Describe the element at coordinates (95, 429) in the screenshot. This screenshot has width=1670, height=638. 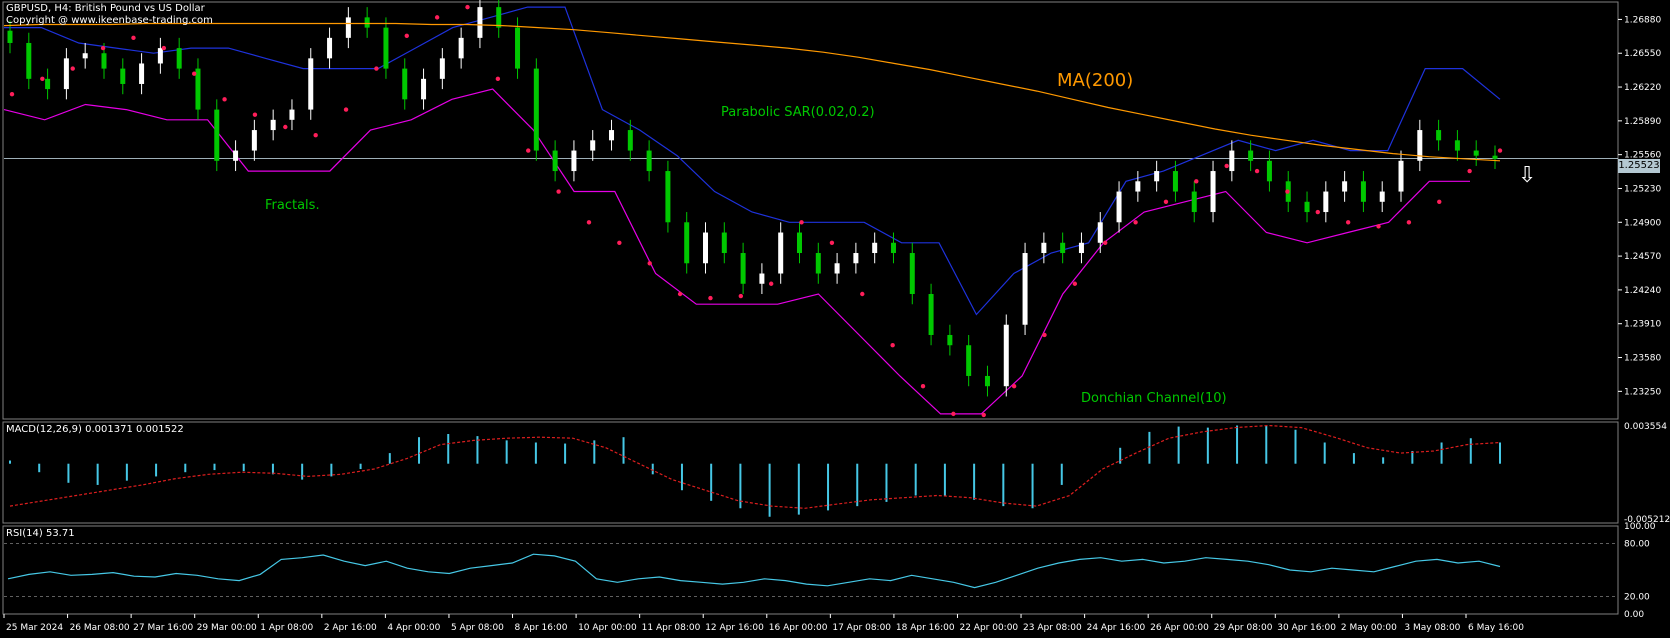
I see `macd-label: MACD(12,26,9) 0.001371 0.001522` at that location.